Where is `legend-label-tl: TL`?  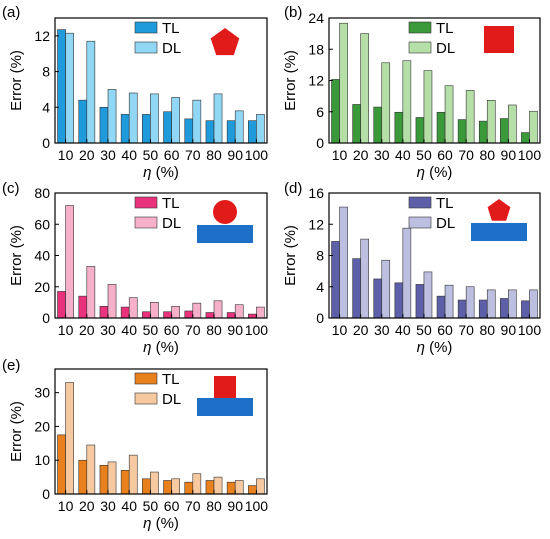 legend-label-tl: TL is located at coordinates (445, 203).